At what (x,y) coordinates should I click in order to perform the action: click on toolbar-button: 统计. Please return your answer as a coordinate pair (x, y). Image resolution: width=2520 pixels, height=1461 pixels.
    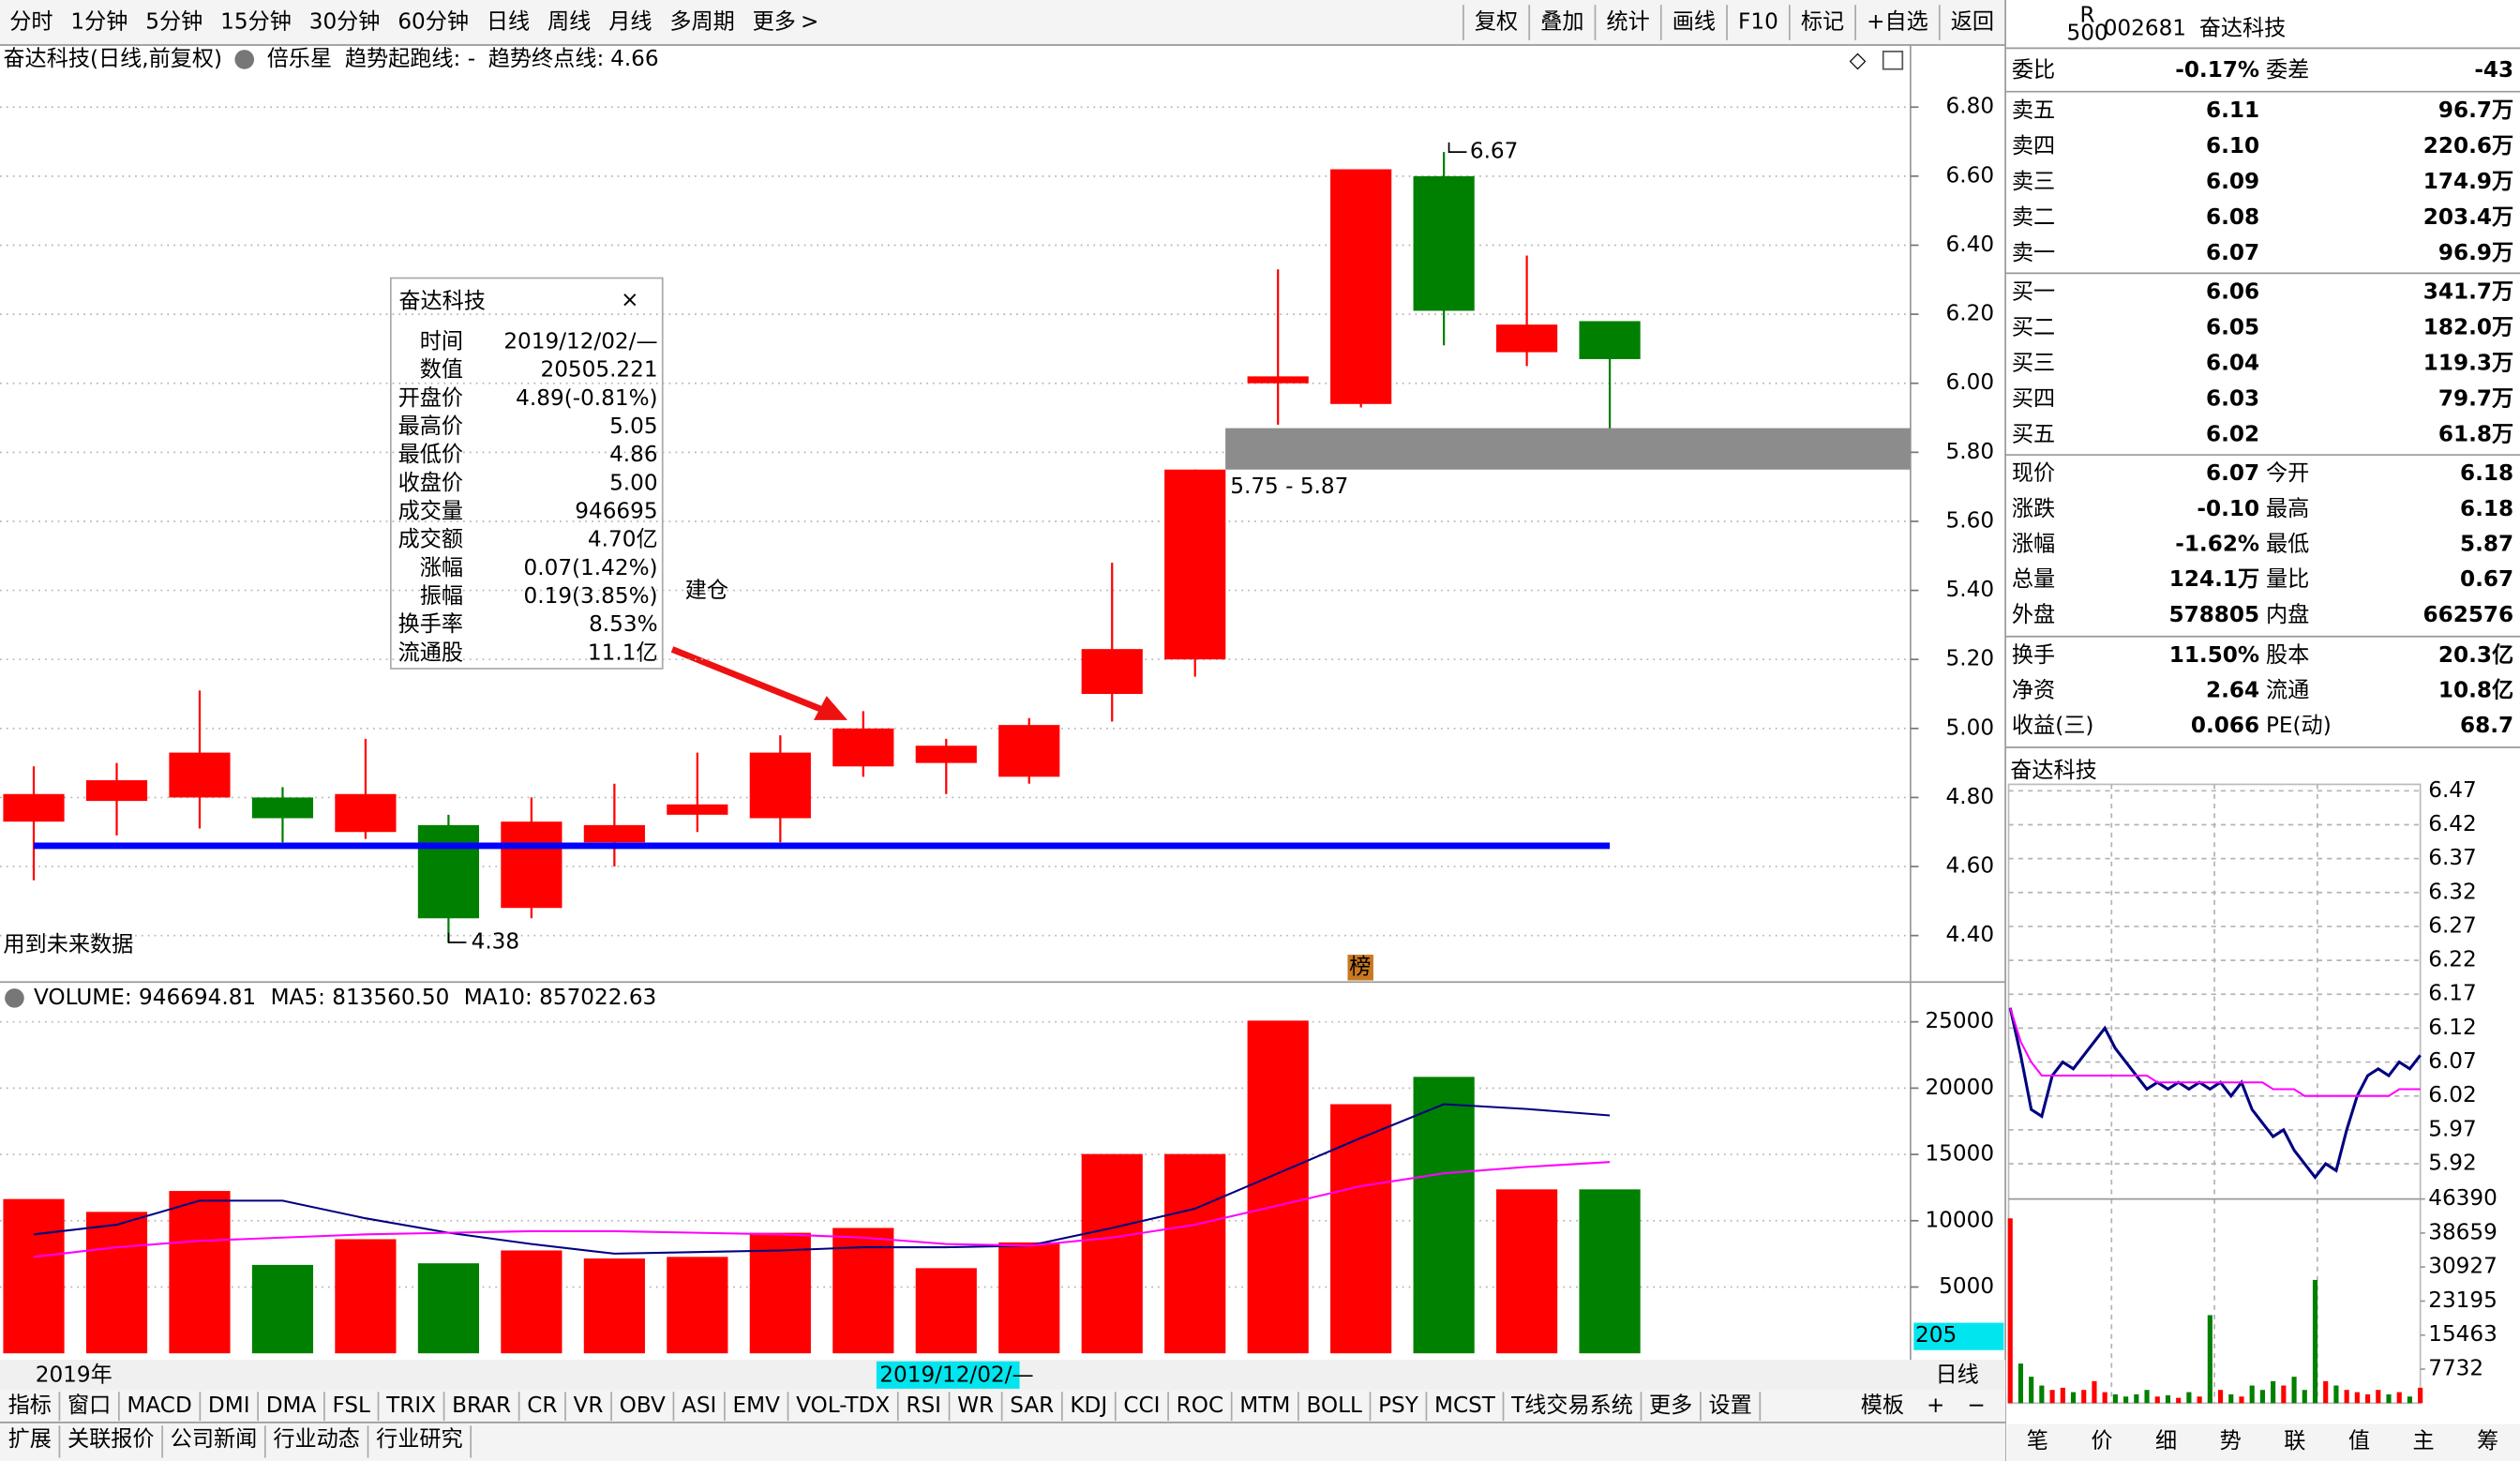
    Looking at the image, I should click on (1627, 23).